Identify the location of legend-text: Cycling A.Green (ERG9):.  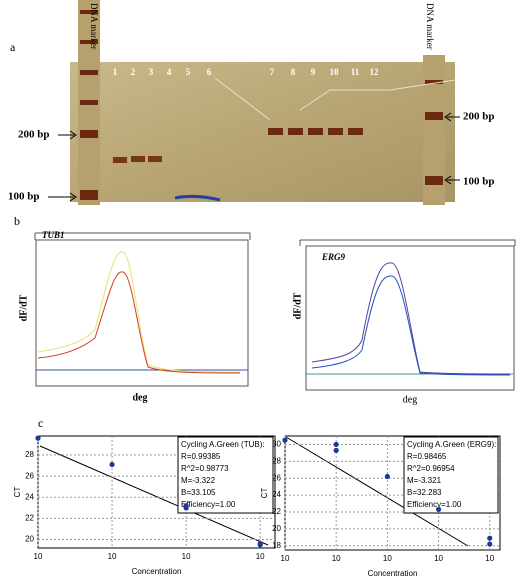
(451, 444).